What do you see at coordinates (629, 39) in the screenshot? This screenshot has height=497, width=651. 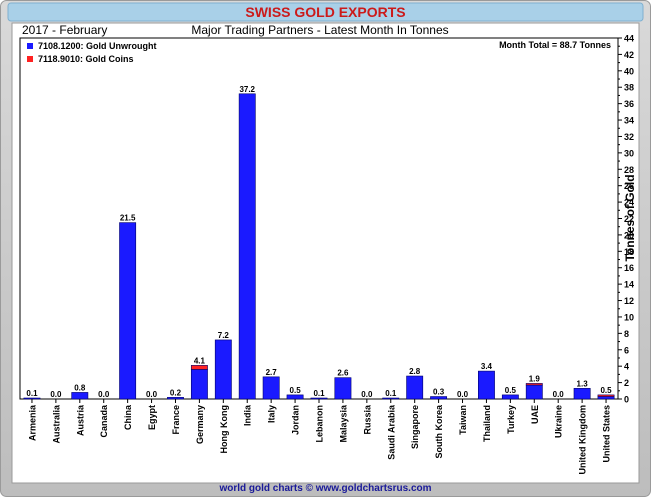 I see `y-tick-label: 44` at bounding box center [629, 39].